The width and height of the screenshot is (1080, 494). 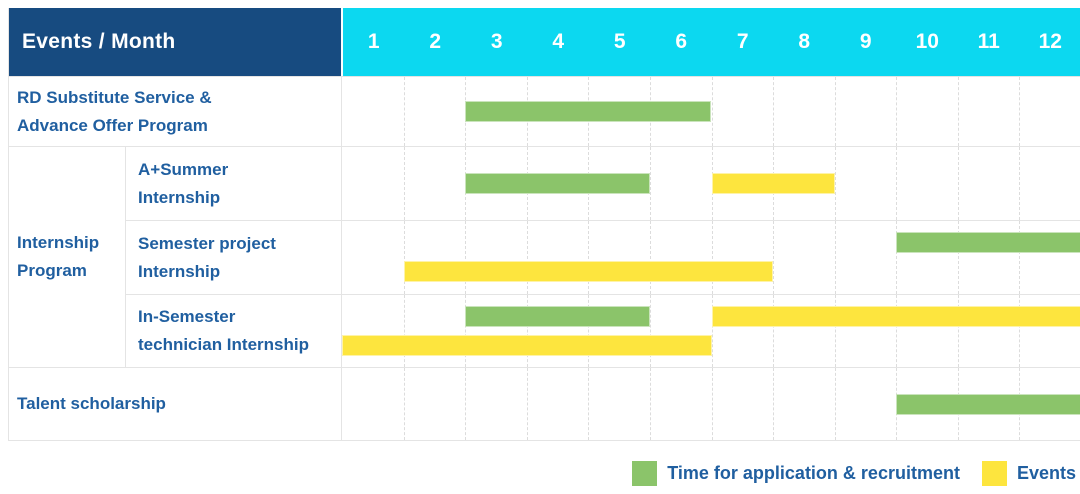 I want to click on month-label: 1, so click(x=373, y=41).